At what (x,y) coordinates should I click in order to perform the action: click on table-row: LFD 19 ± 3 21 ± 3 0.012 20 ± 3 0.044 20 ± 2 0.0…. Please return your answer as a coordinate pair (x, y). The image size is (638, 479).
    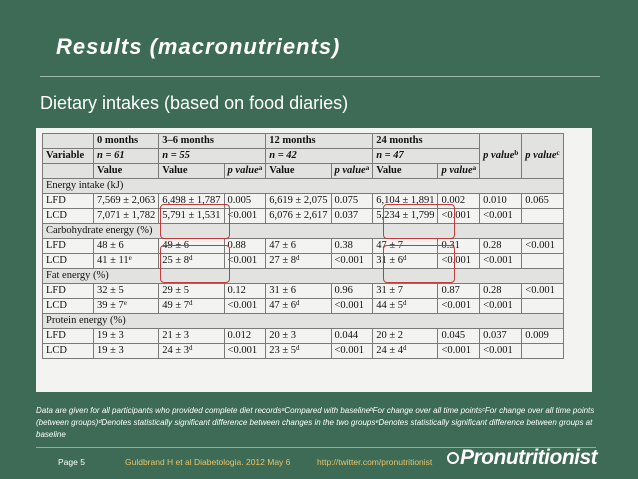
    Looking at the image, I should click on (303, 336).